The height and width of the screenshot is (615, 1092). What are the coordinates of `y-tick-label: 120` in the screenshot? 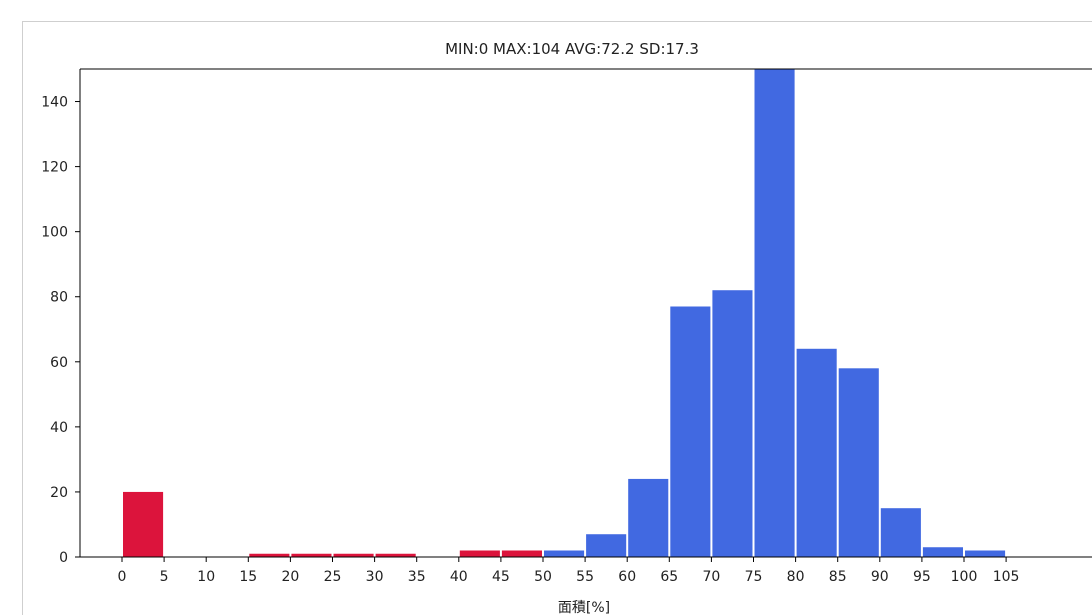 It's located at (54, 168).